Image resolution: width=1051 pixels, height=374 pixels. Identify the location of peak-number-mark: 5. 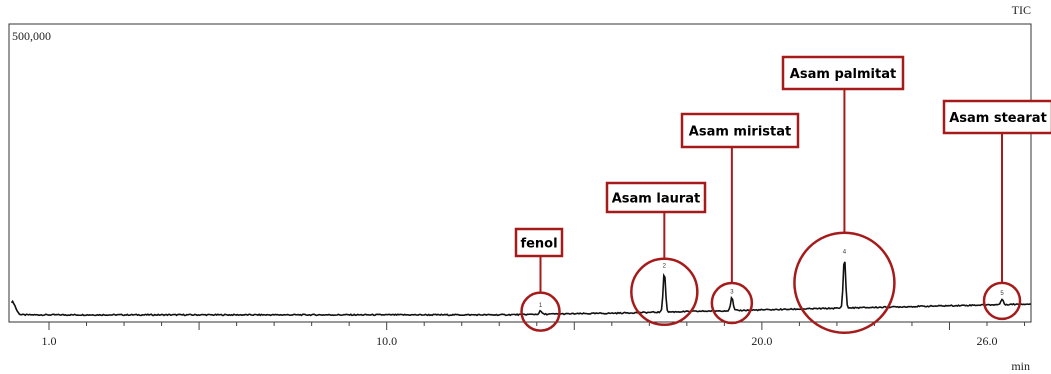
(1002, 294).